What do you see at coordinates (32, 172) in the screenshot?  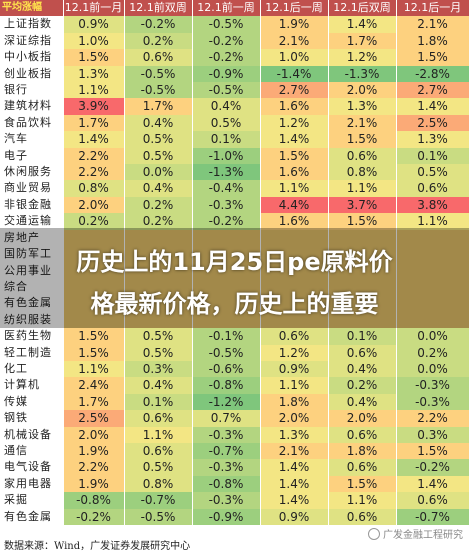 I see `row-label: 休闲服务` at bounding box center [32, 172].